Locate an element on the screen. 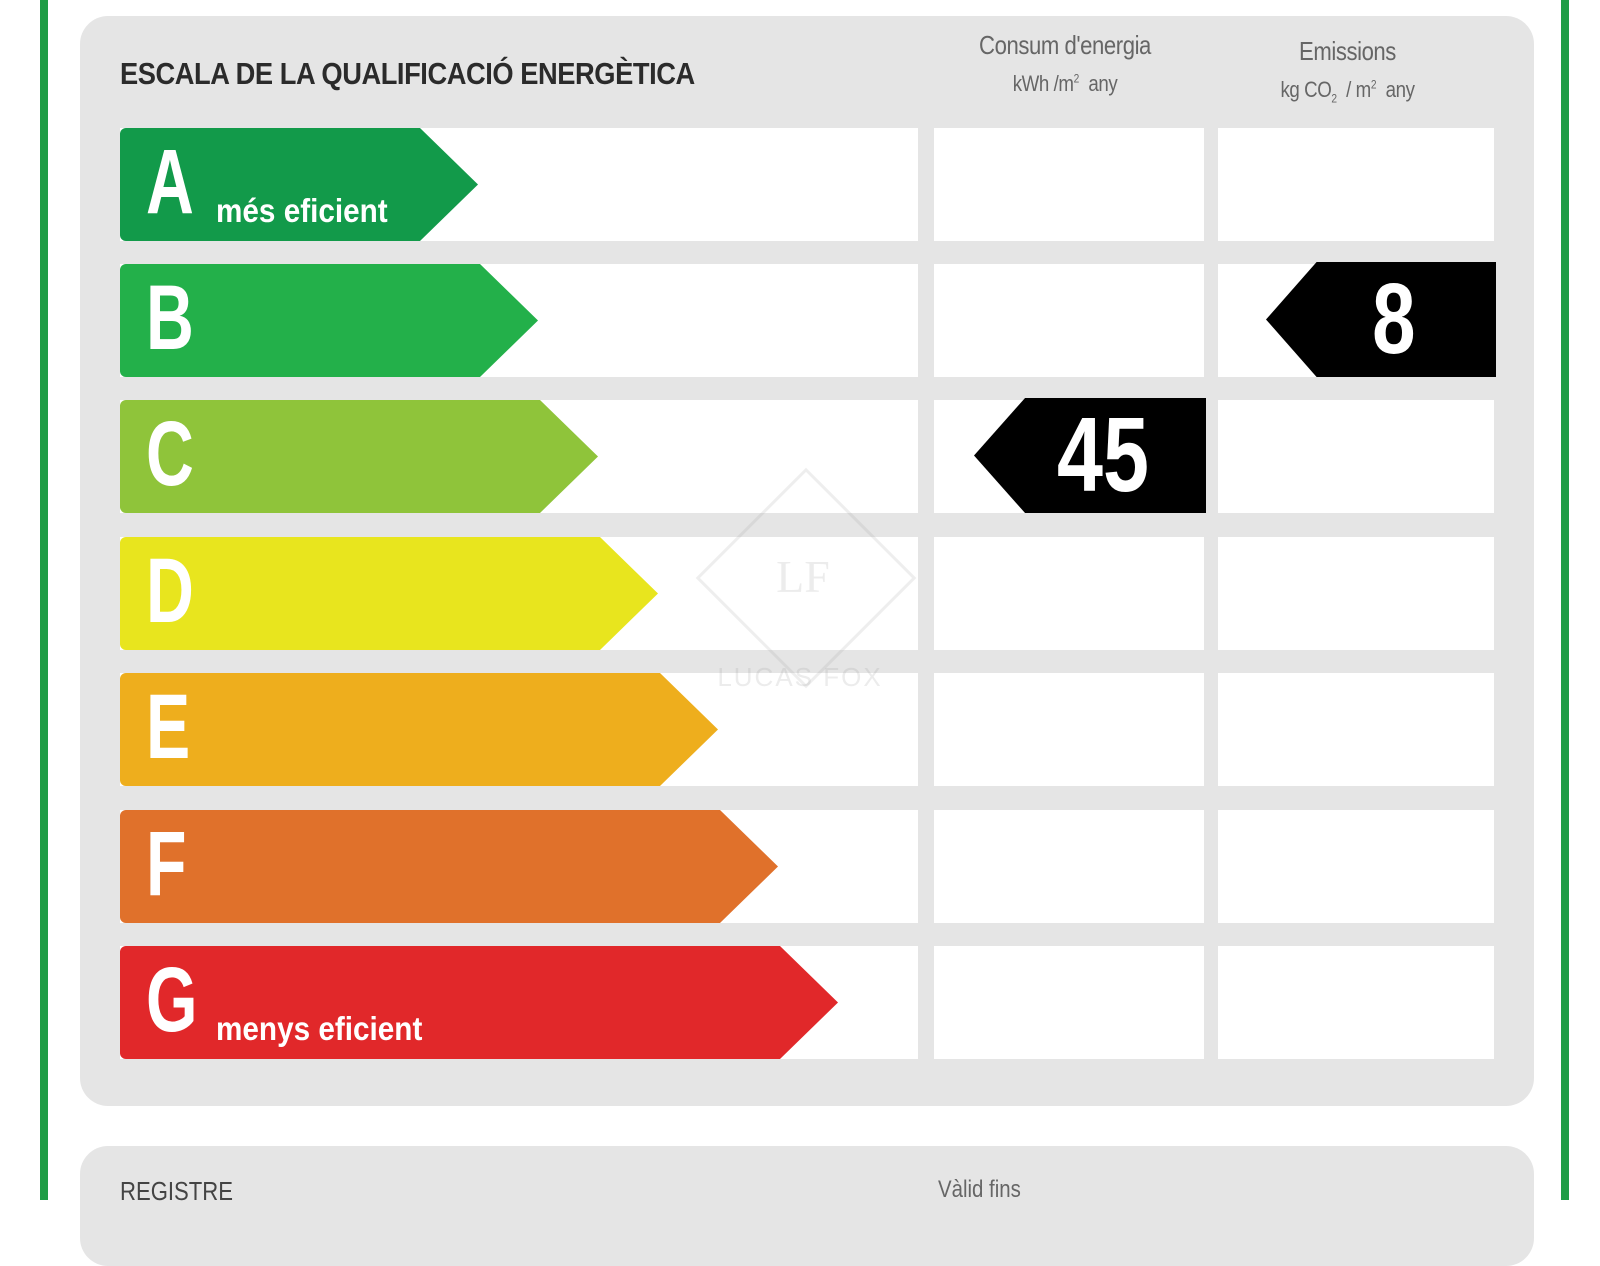 The height and width of the screenshot is (1266, 1600). energy-cell-e is located at coordinates (1069, 729).